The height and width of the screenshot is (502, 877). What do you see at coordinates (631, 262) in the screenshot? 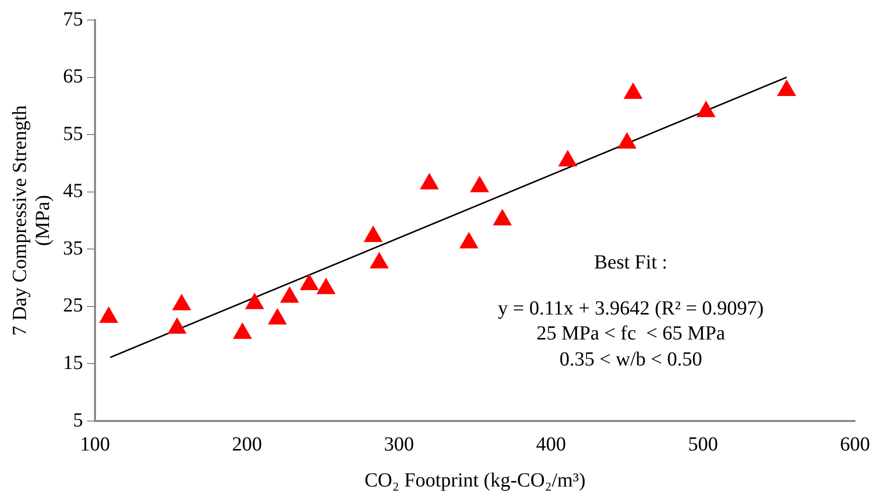
I see `annotation: Best Fit :` at bounding box center [631, 262].